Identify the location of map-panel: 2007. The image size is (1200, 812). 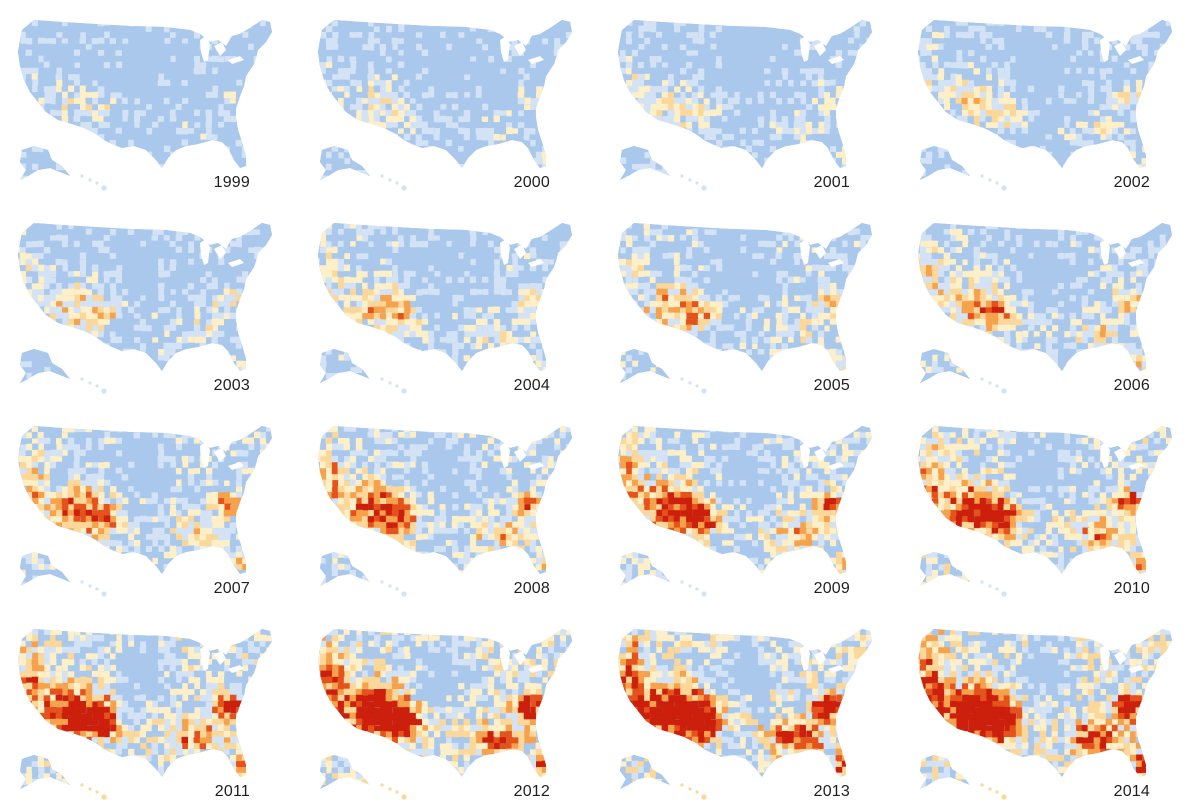
(150, 507).